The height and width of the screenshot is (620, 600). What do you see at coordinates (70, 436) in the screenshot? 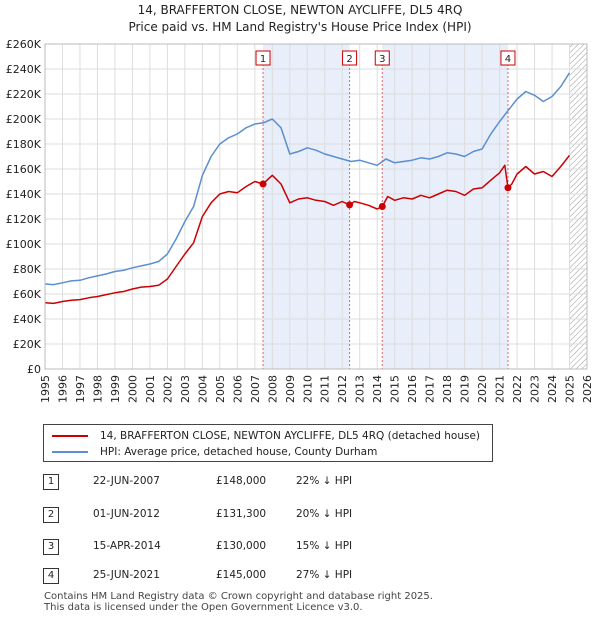
I see `legend-swatch-property` at bounding box center [70, 436].